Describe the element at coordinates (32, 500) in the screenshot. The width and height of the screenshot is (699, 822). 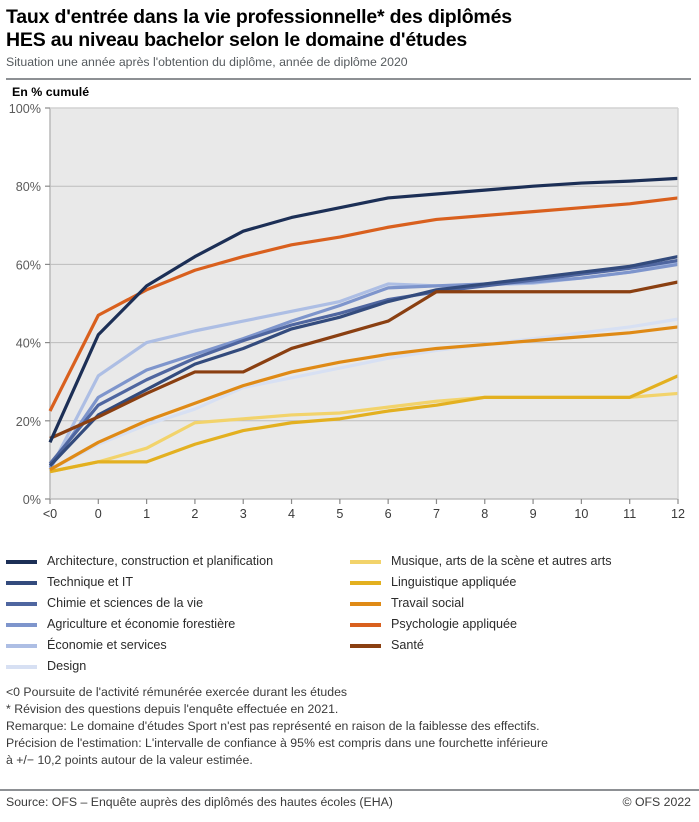
I see `y-axis-tick-label: 0%` at that location.